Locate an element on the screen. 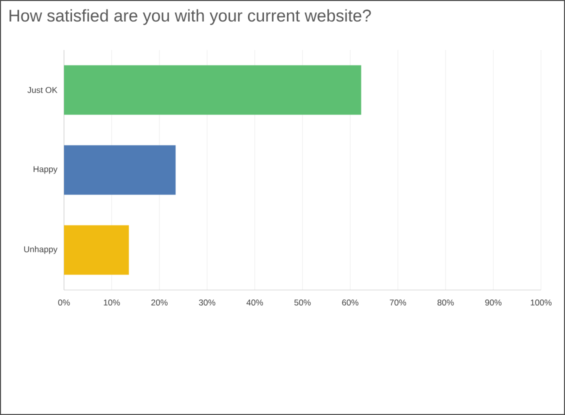 This screenshot has width=565, height=415. x-tick-label: 10% is located at coordinates (112, 303).